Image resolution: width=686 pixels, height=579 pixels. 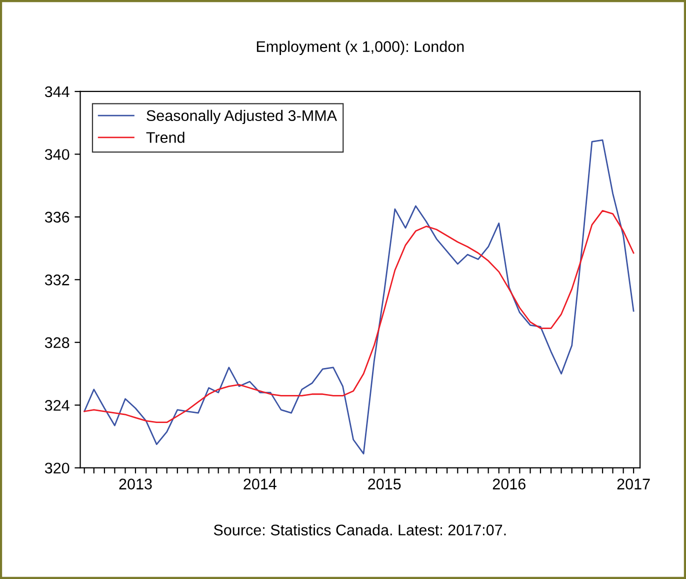 What do you see at coordinates (241, 117) in the screenshot?
I see `legend-label: Seasonally Adjusted 3-MMA` at bounding box center [241, 117].